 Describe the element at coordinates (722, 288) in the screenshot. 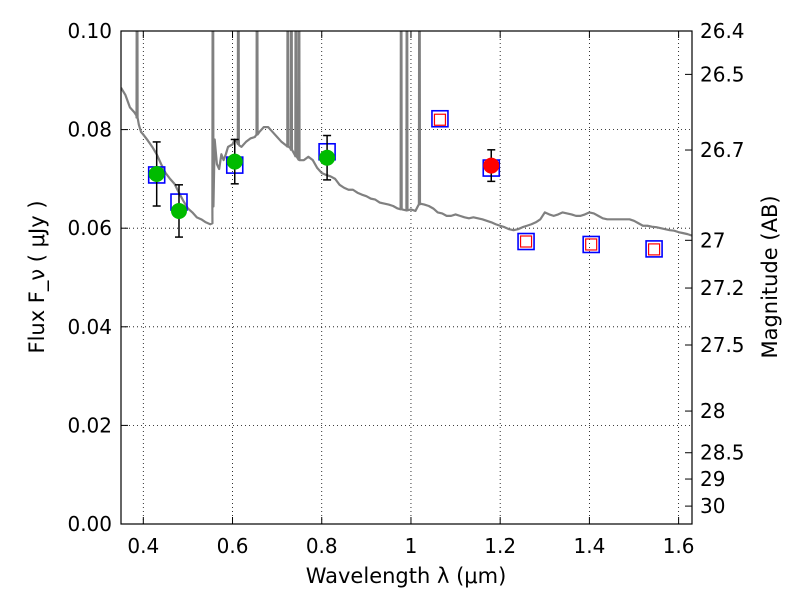

I see `y2-tick-label: 27.2` at that location.